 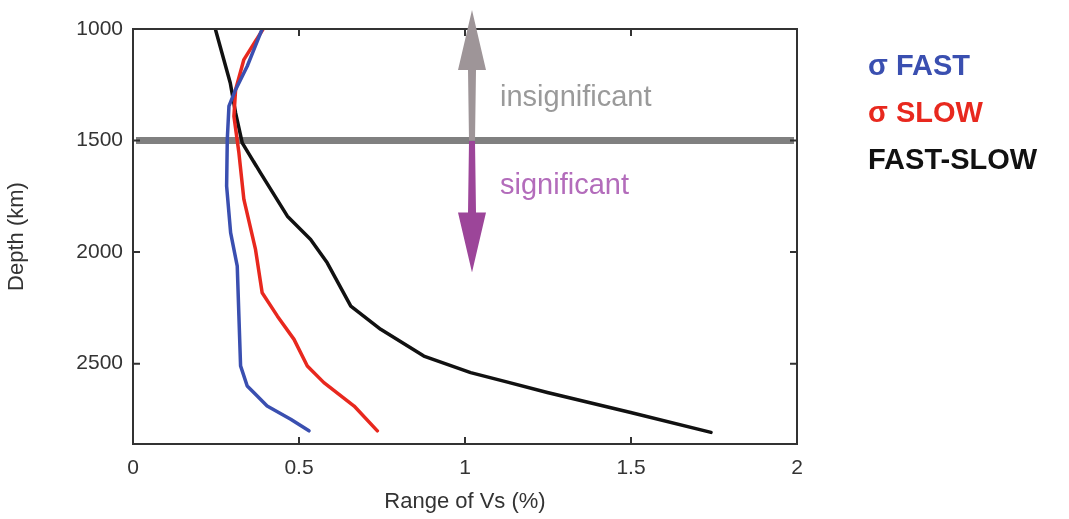 What do you see at coordinates (99, 139) in the screenshot?
I see `y-tick-label: 1500` at bounding box center [99, 139].